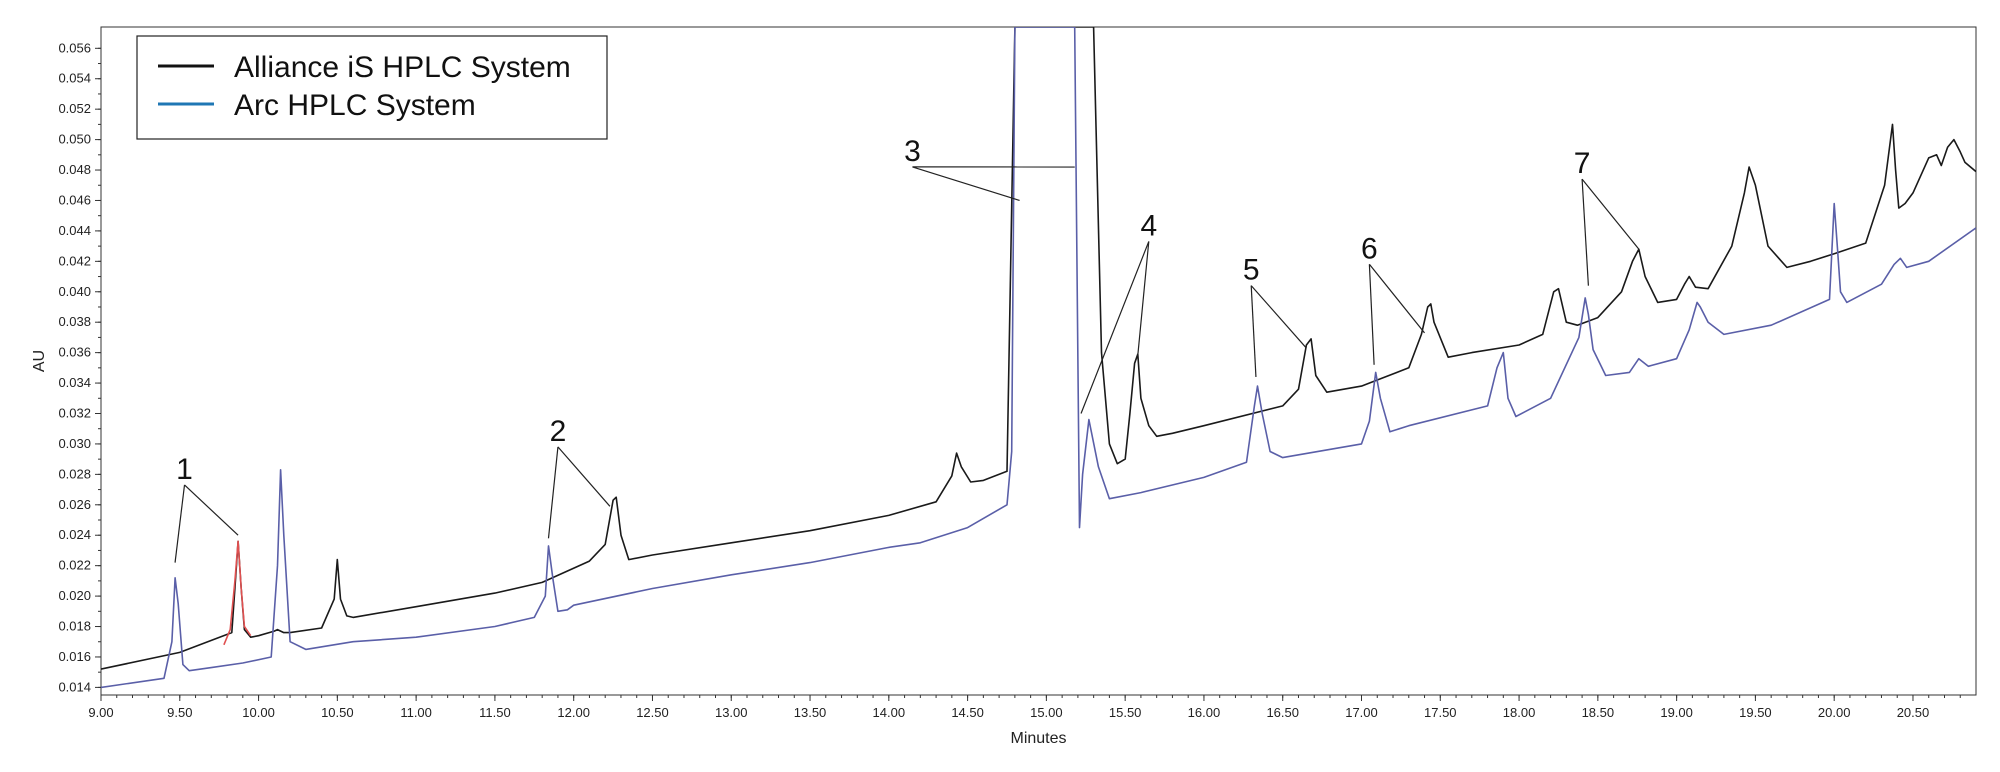 This screenshot has width=2000, height=772. What do you see at coordinates (74, 139) in the screenshot?
I see `y-tick-label: 0.050` at bounding box center [74, 139].